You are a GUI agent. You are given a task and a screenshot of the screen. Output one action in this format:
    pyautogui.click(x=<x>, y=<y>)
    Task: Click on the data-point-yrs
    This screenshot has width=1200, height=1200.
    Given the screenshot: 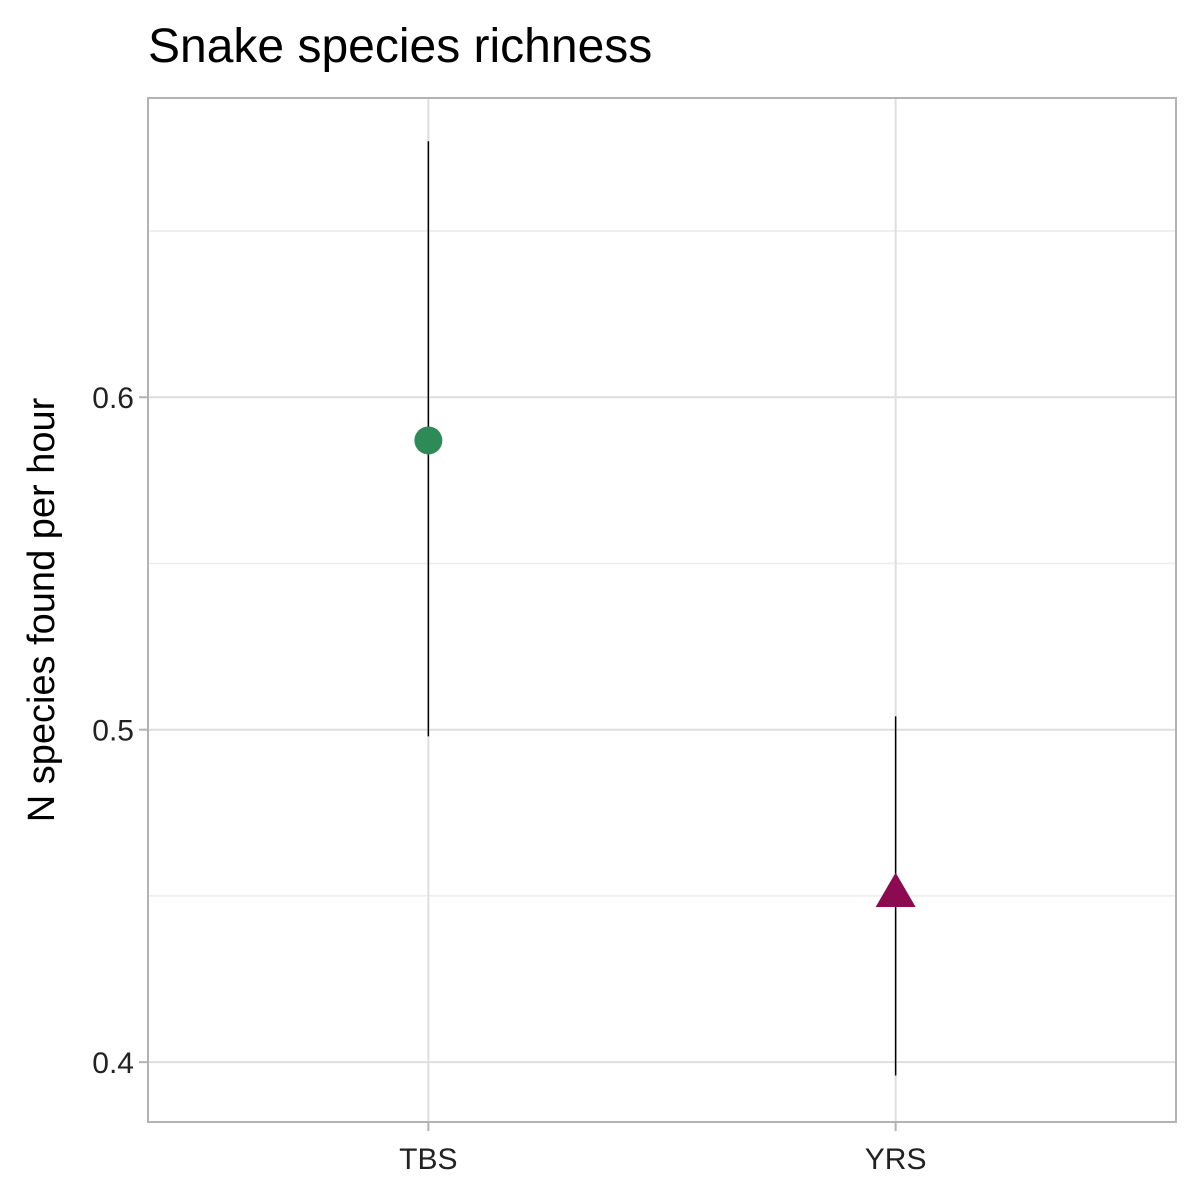 What is the action you would take?
    pyautogui.click(x=895, y=889)
    